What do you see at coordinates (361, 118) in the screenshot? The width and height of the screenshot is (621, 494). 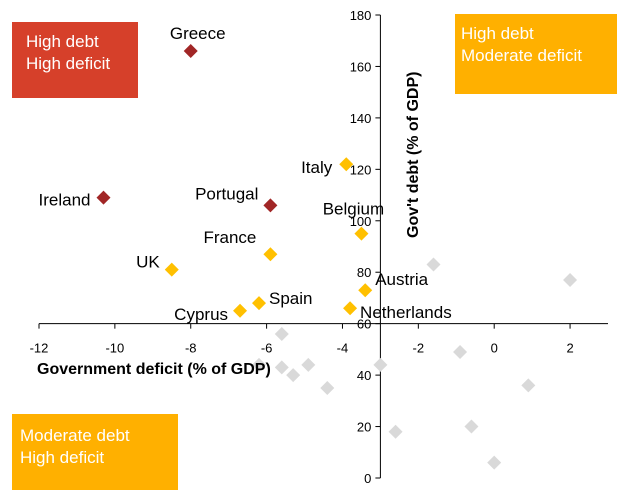 I see `y-tick-label: 140` at bounding box center [361, 118].